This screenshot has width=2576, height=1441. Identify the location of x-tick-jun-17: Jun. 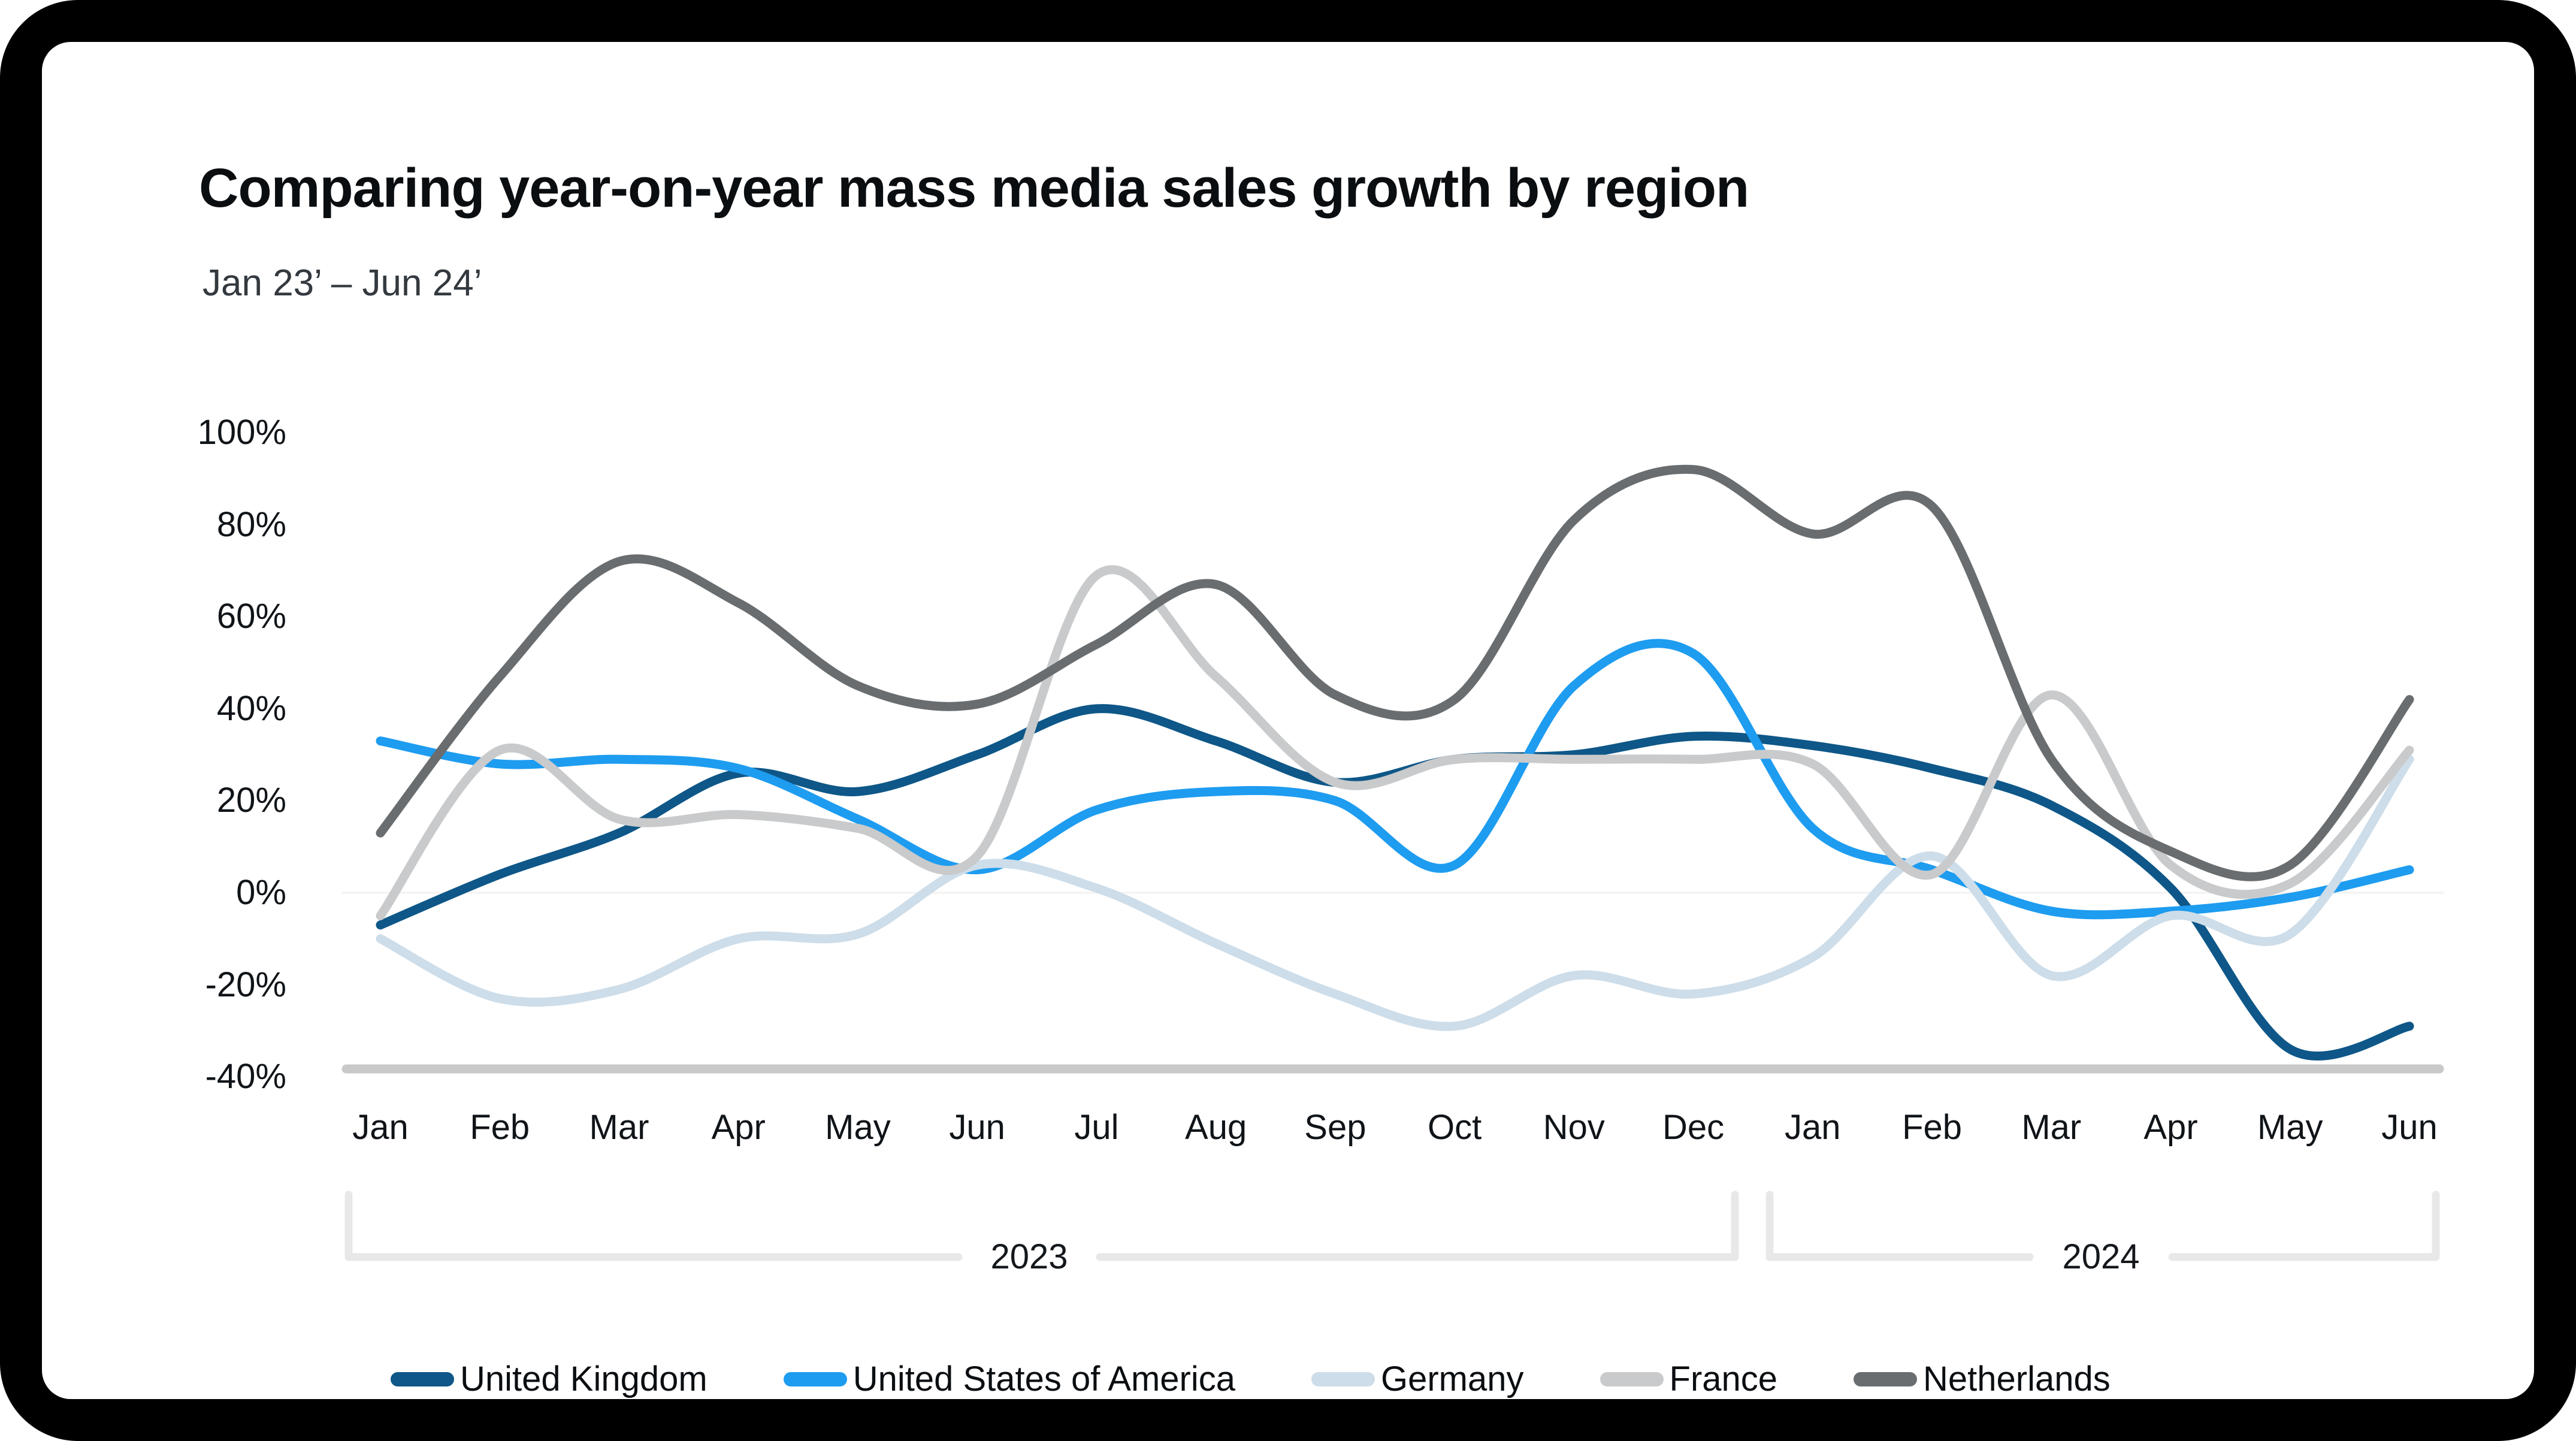
(2409, 1127).